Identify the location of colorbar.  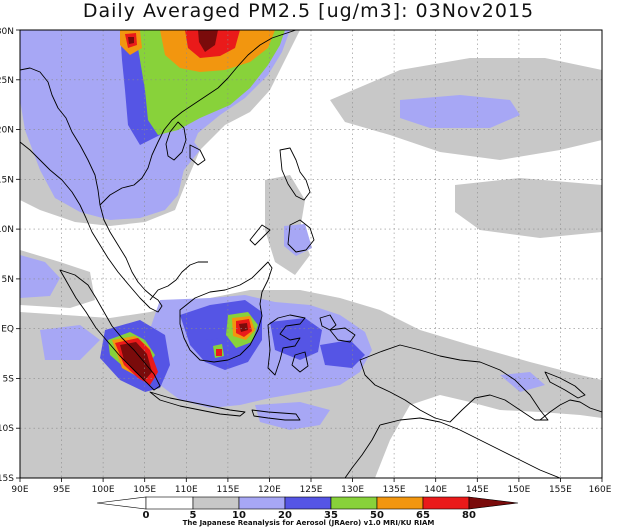
(307, 503).